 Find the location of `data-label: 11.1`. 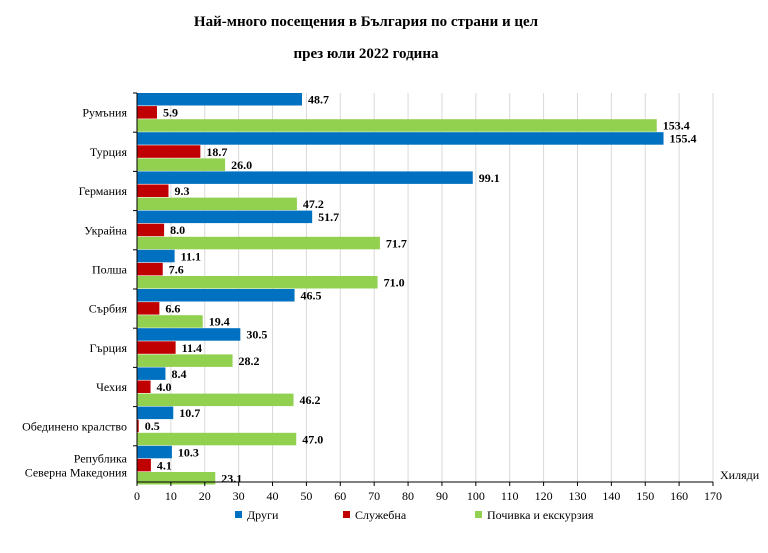

data-label: 11.1 is located at coordinates (191, 256).